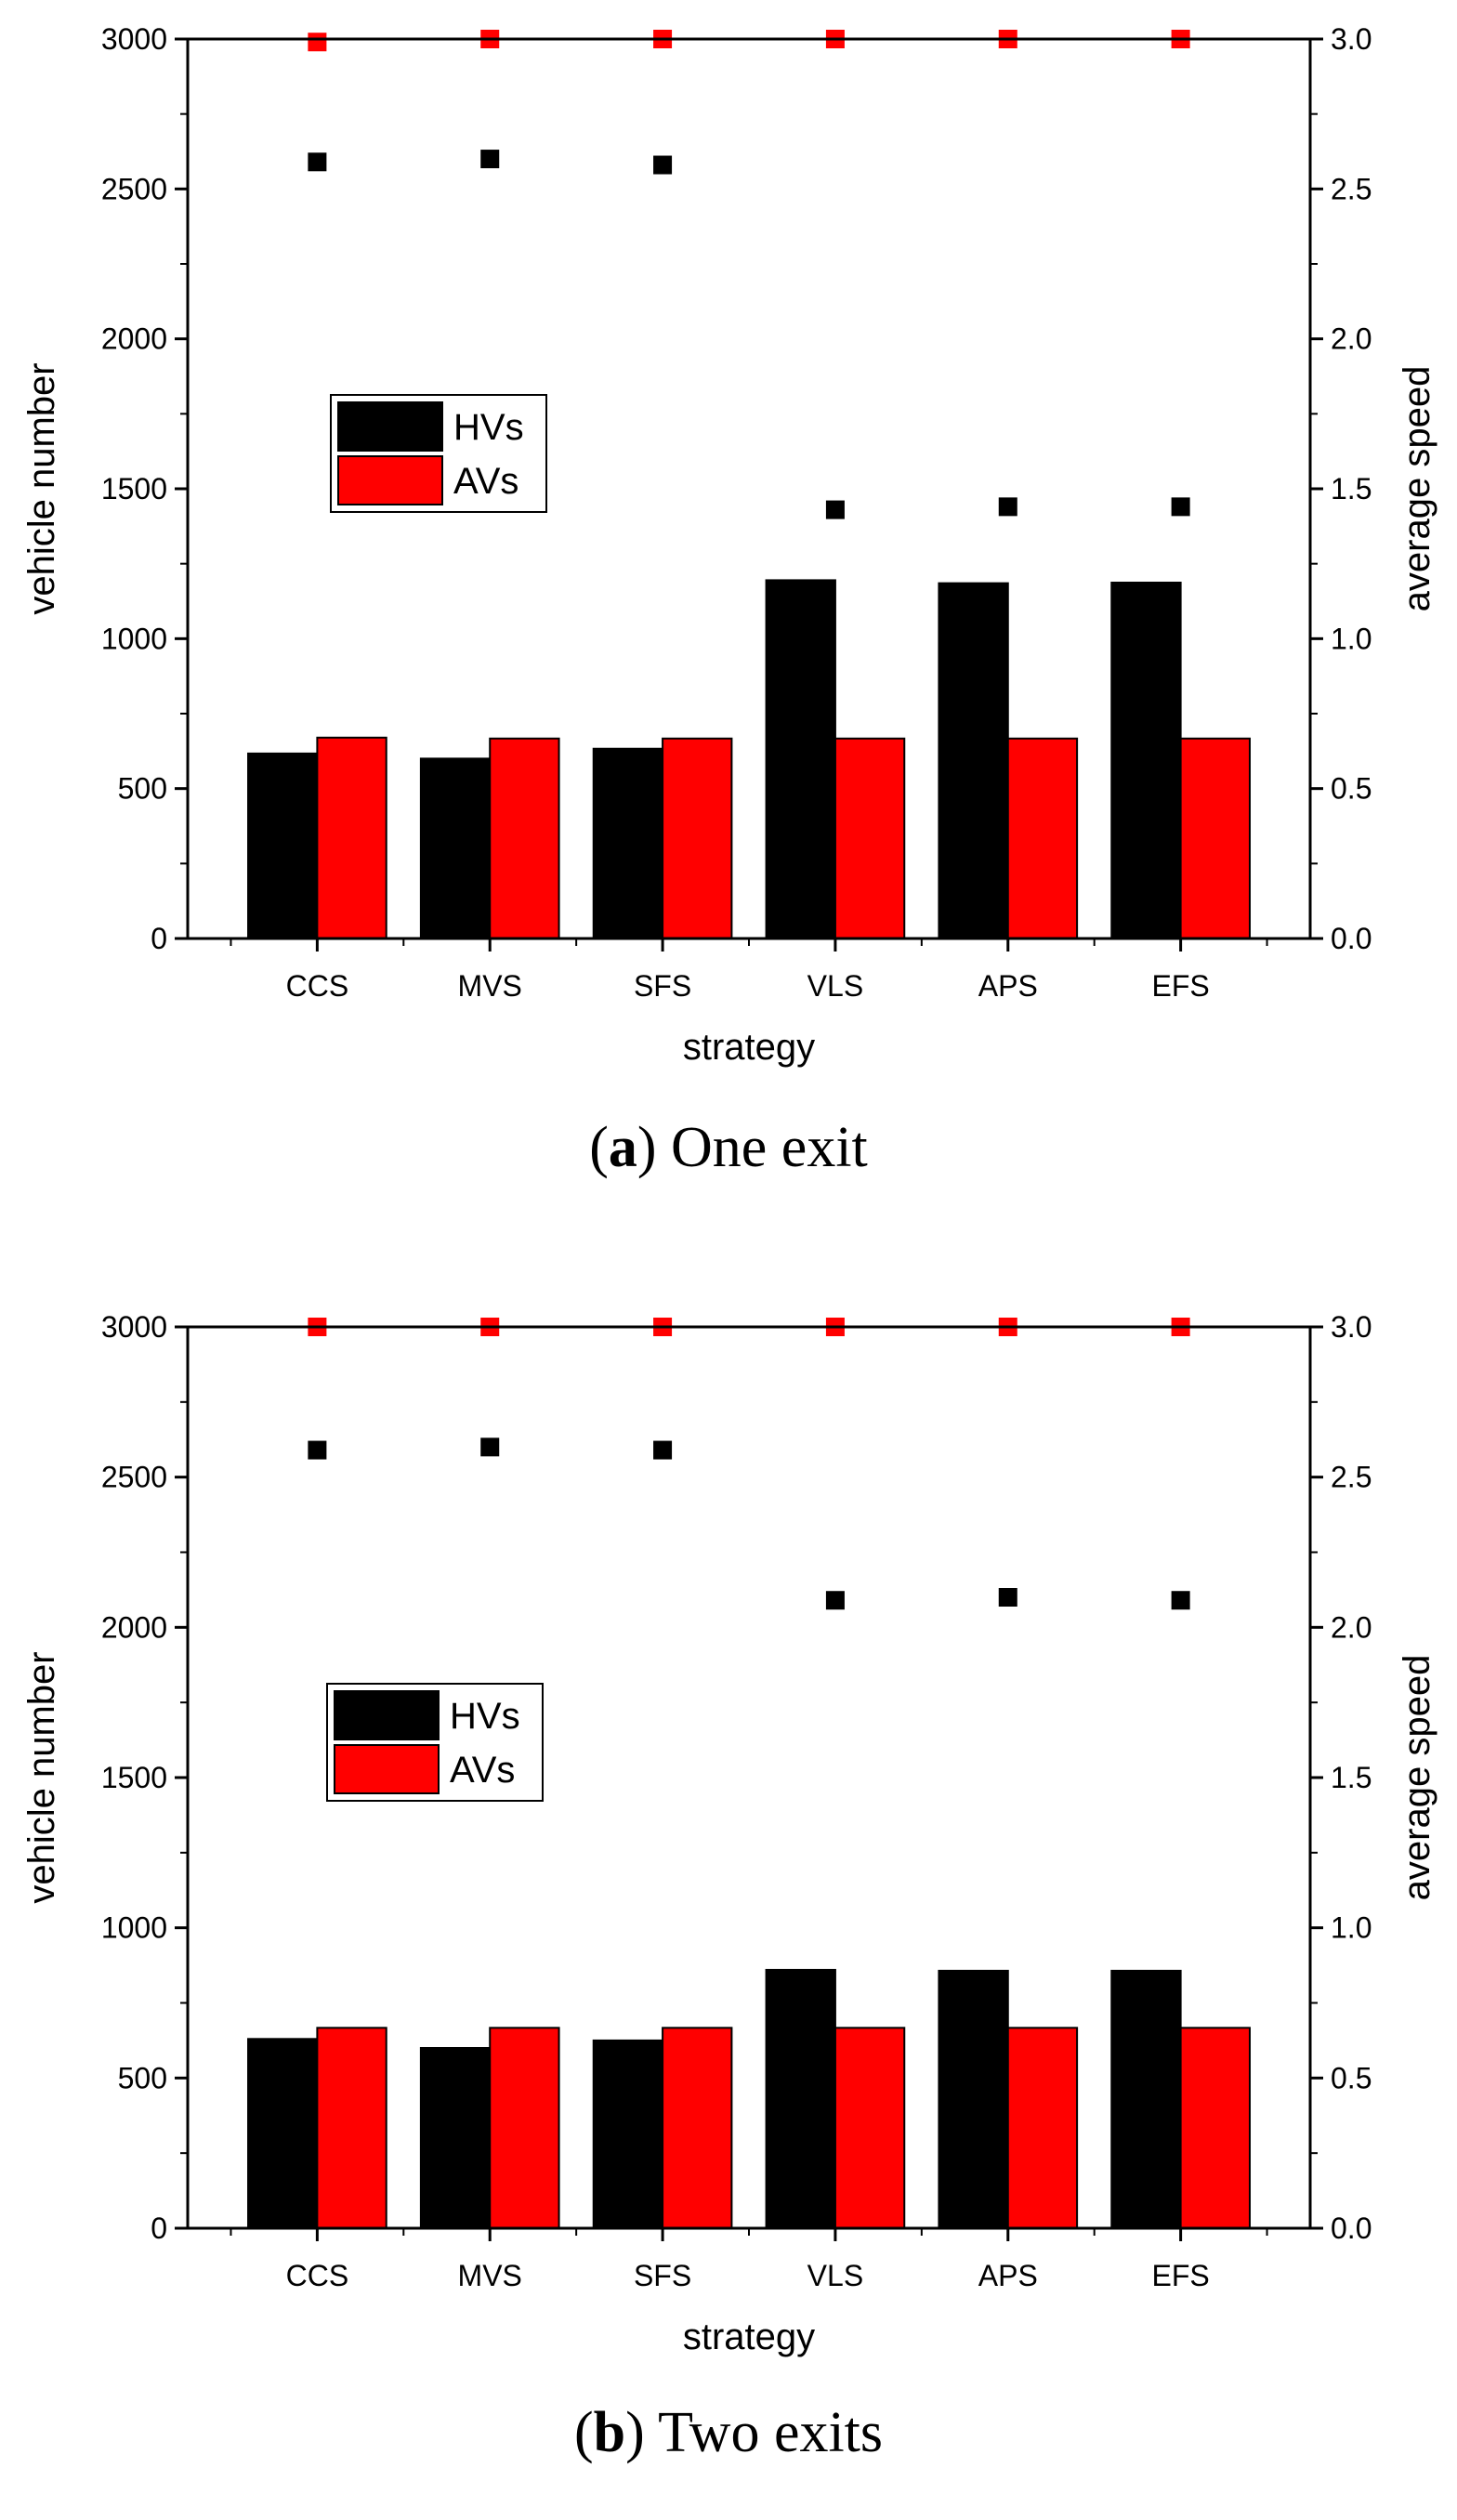 The height and width of the screenshot is (2520, 1457). What do you see at coordinates (317, 42) in the screenshot?
I see `speed-marker-red-ccs` at bounding box center [317, 42].